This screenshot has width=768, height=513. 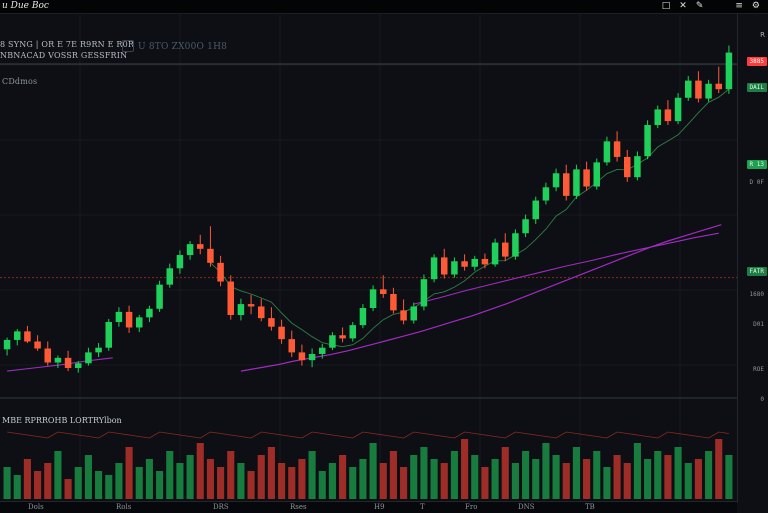 What do you see at coordinates (755, 6) in the screenshot?
I see `settings-icon: ⚙` at bounding box center [755, 6].